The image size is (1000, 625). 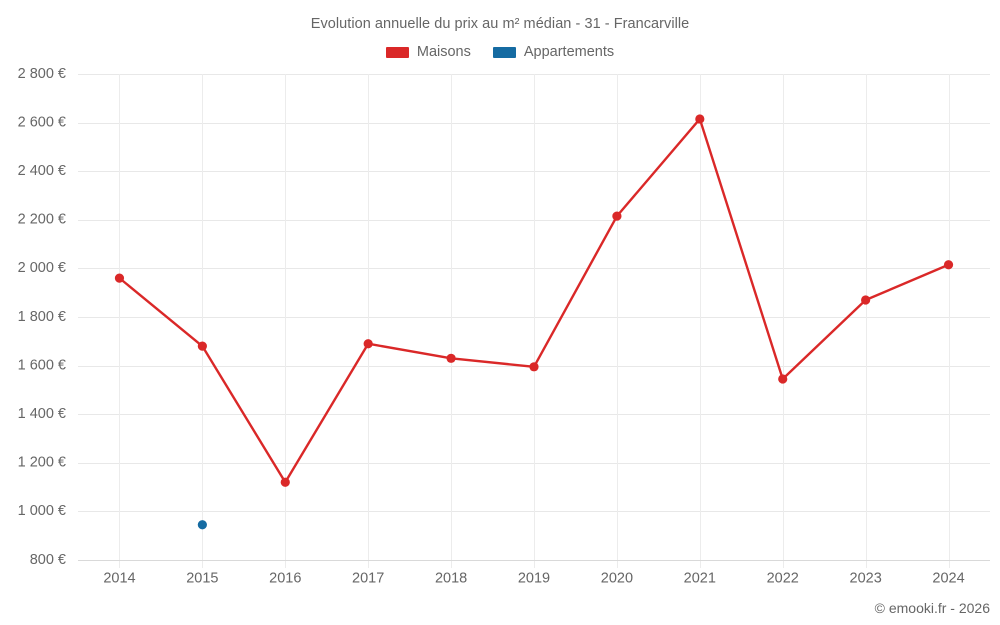 I want to click on legend-swatch-maisons, so click(x=397, y=52).